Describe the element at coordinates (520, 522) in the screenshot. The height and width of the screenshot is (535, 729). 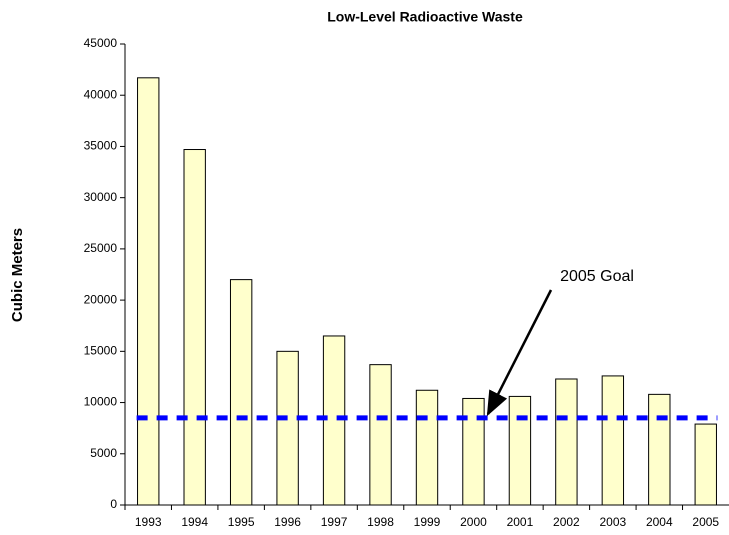
I see `x-tick-label: 2001` at that location.